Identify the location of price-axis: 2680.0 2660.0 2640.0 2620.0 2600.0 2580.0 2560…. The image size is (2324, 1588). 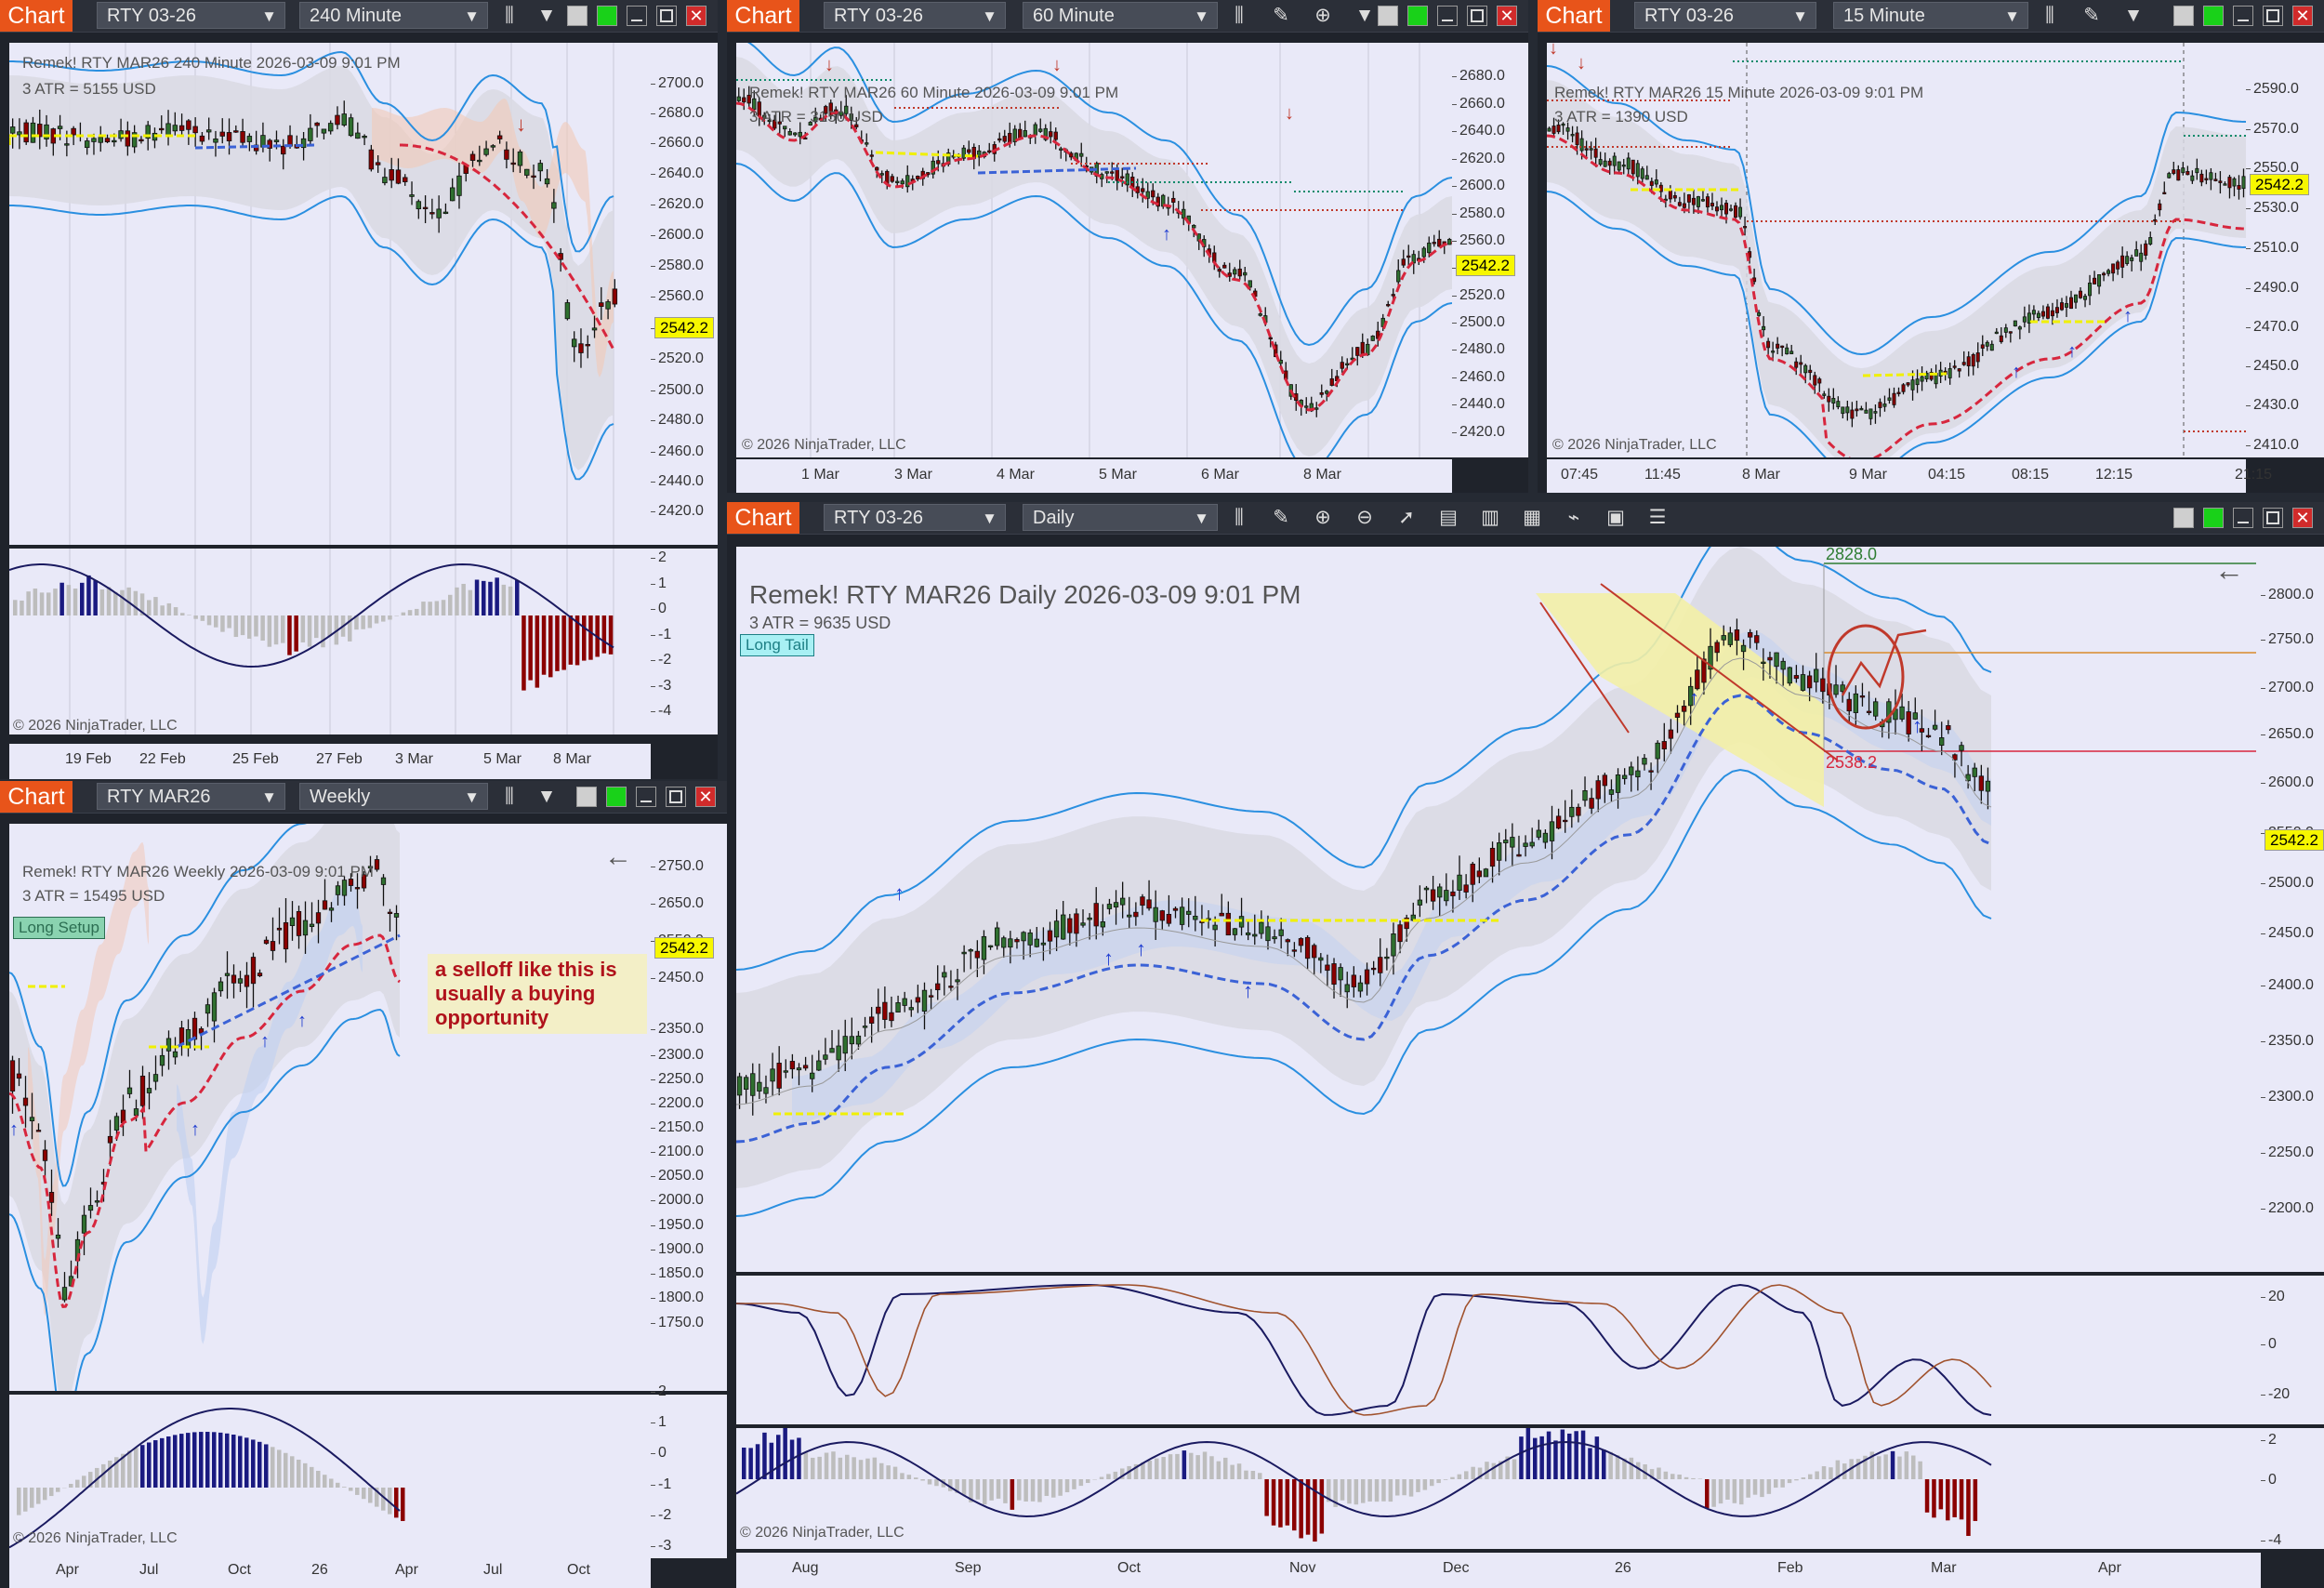
(1490, 250).